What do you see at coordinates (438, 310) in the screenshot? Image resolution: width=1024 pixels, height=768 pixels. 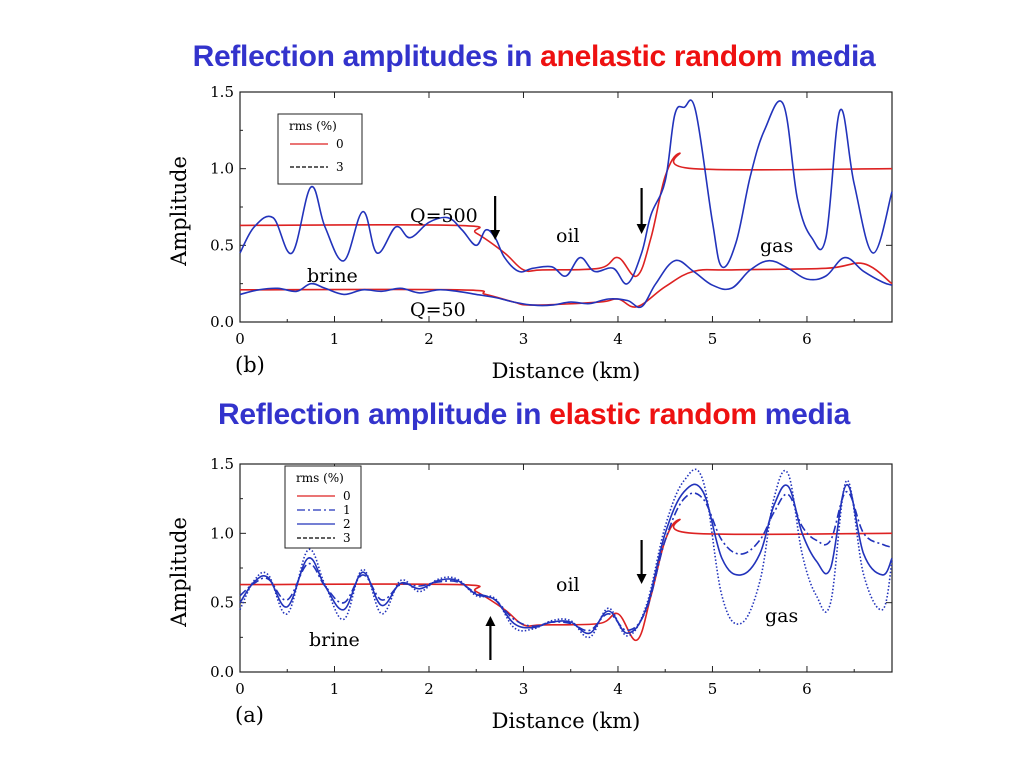 I see `annotation-q-50: Q=50` at bounding box center [438, 310].